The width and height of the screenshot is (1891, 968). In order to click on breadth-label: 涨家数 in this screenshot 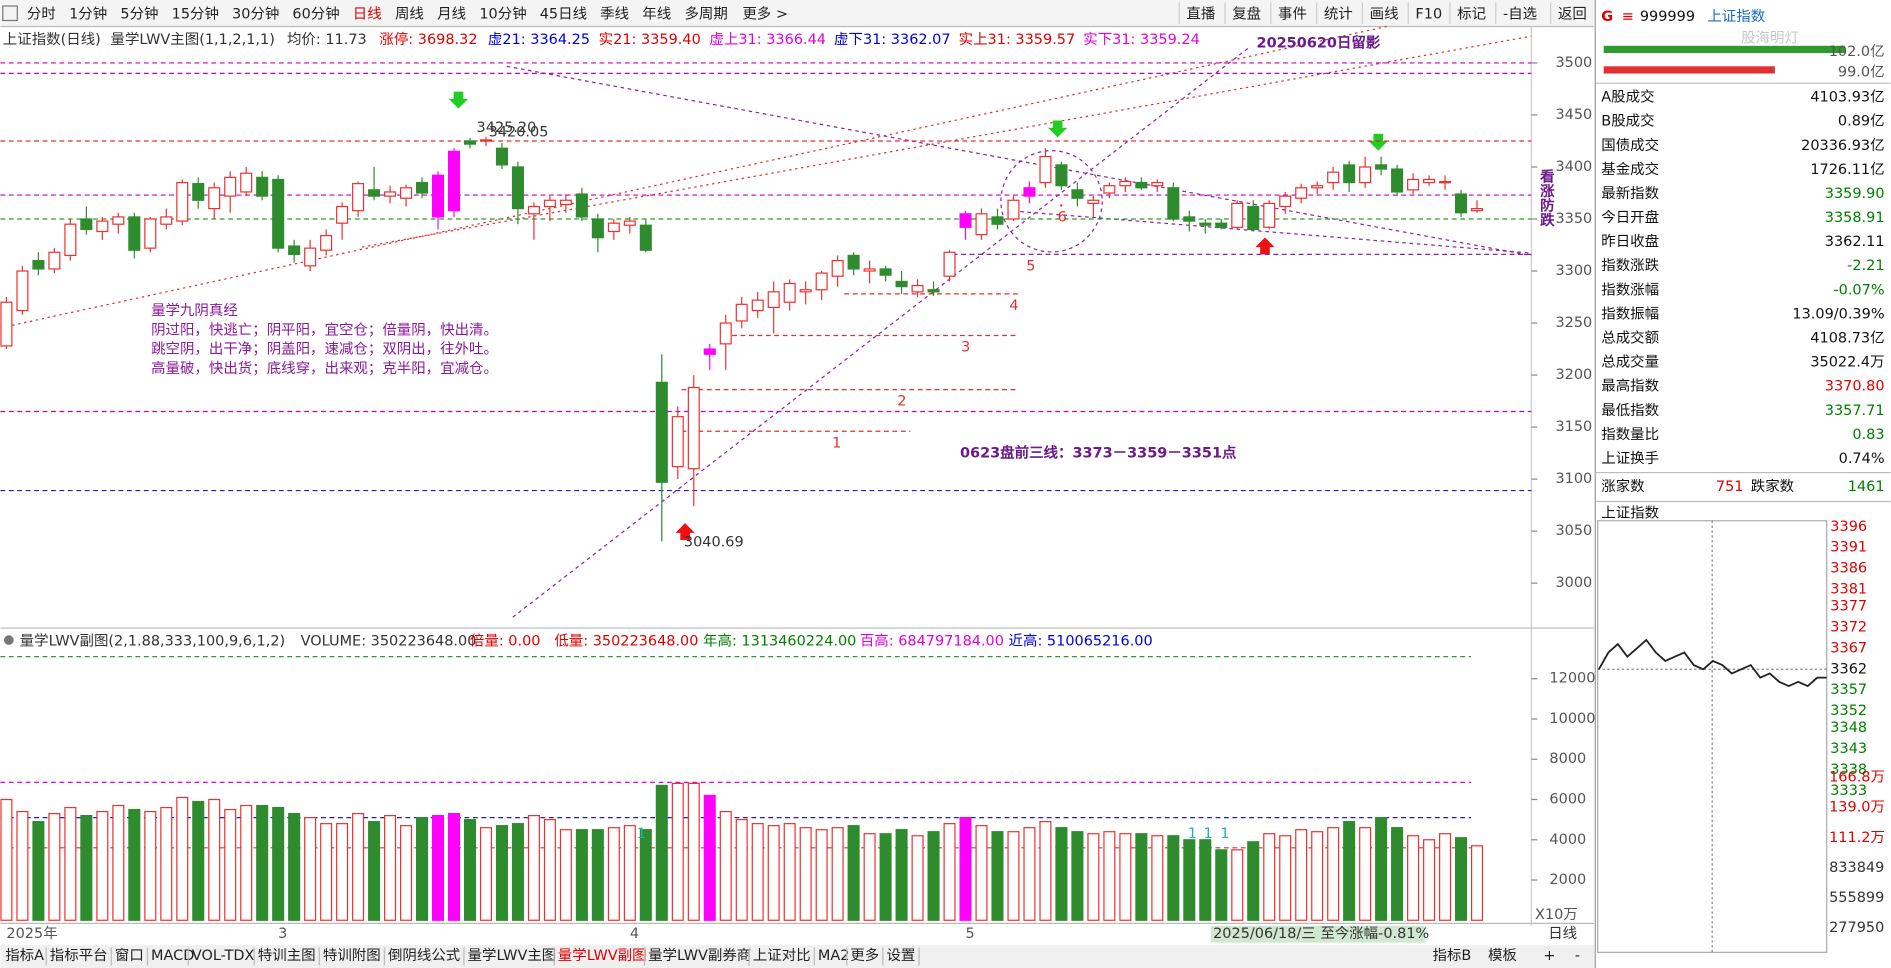, I will do `click(1623, 486)`.